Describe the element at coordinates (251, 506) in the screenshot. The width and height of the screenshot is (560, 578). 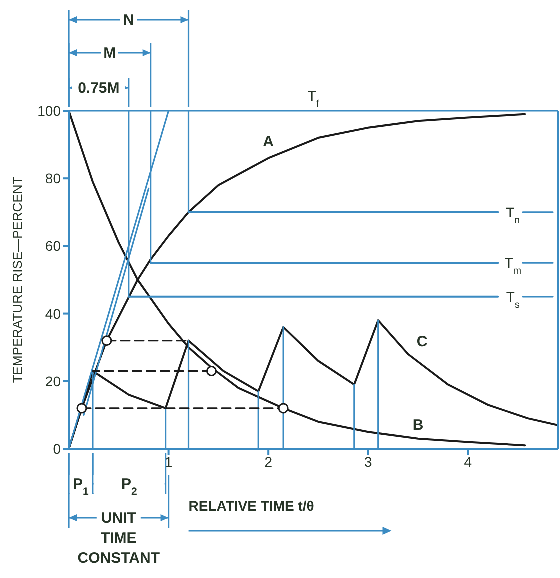
I see `x-axis-title: RELATIVE TIME t/θ` at that location.